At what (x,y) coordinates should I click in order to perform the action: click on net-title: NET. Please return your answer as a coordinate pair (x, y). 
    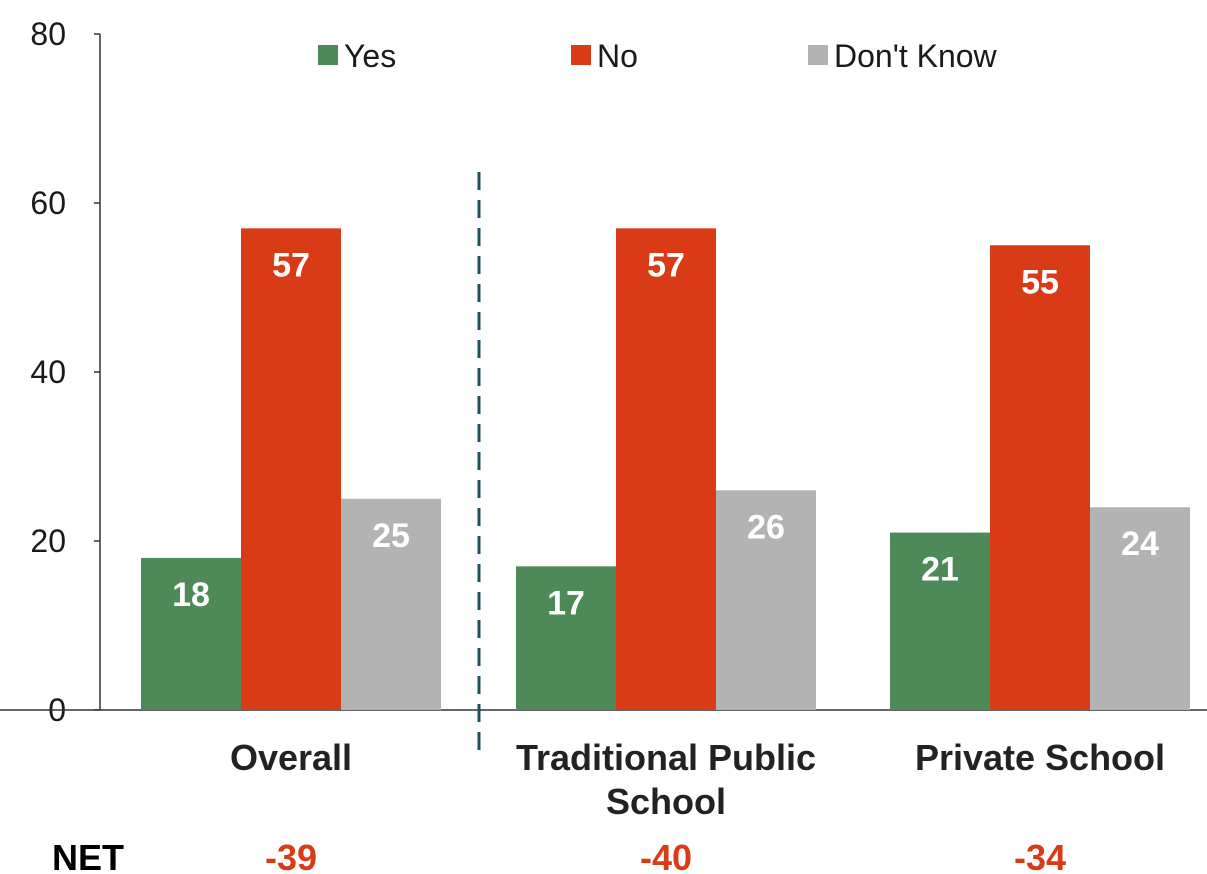
    Looking at the image, I should click on (88, 855).